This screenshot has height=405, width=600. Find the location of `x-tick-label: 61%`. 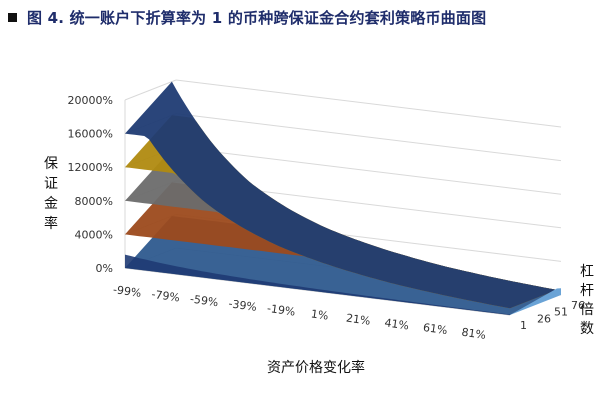

x-tick-label: 61% is located at coordinates (435, 329).